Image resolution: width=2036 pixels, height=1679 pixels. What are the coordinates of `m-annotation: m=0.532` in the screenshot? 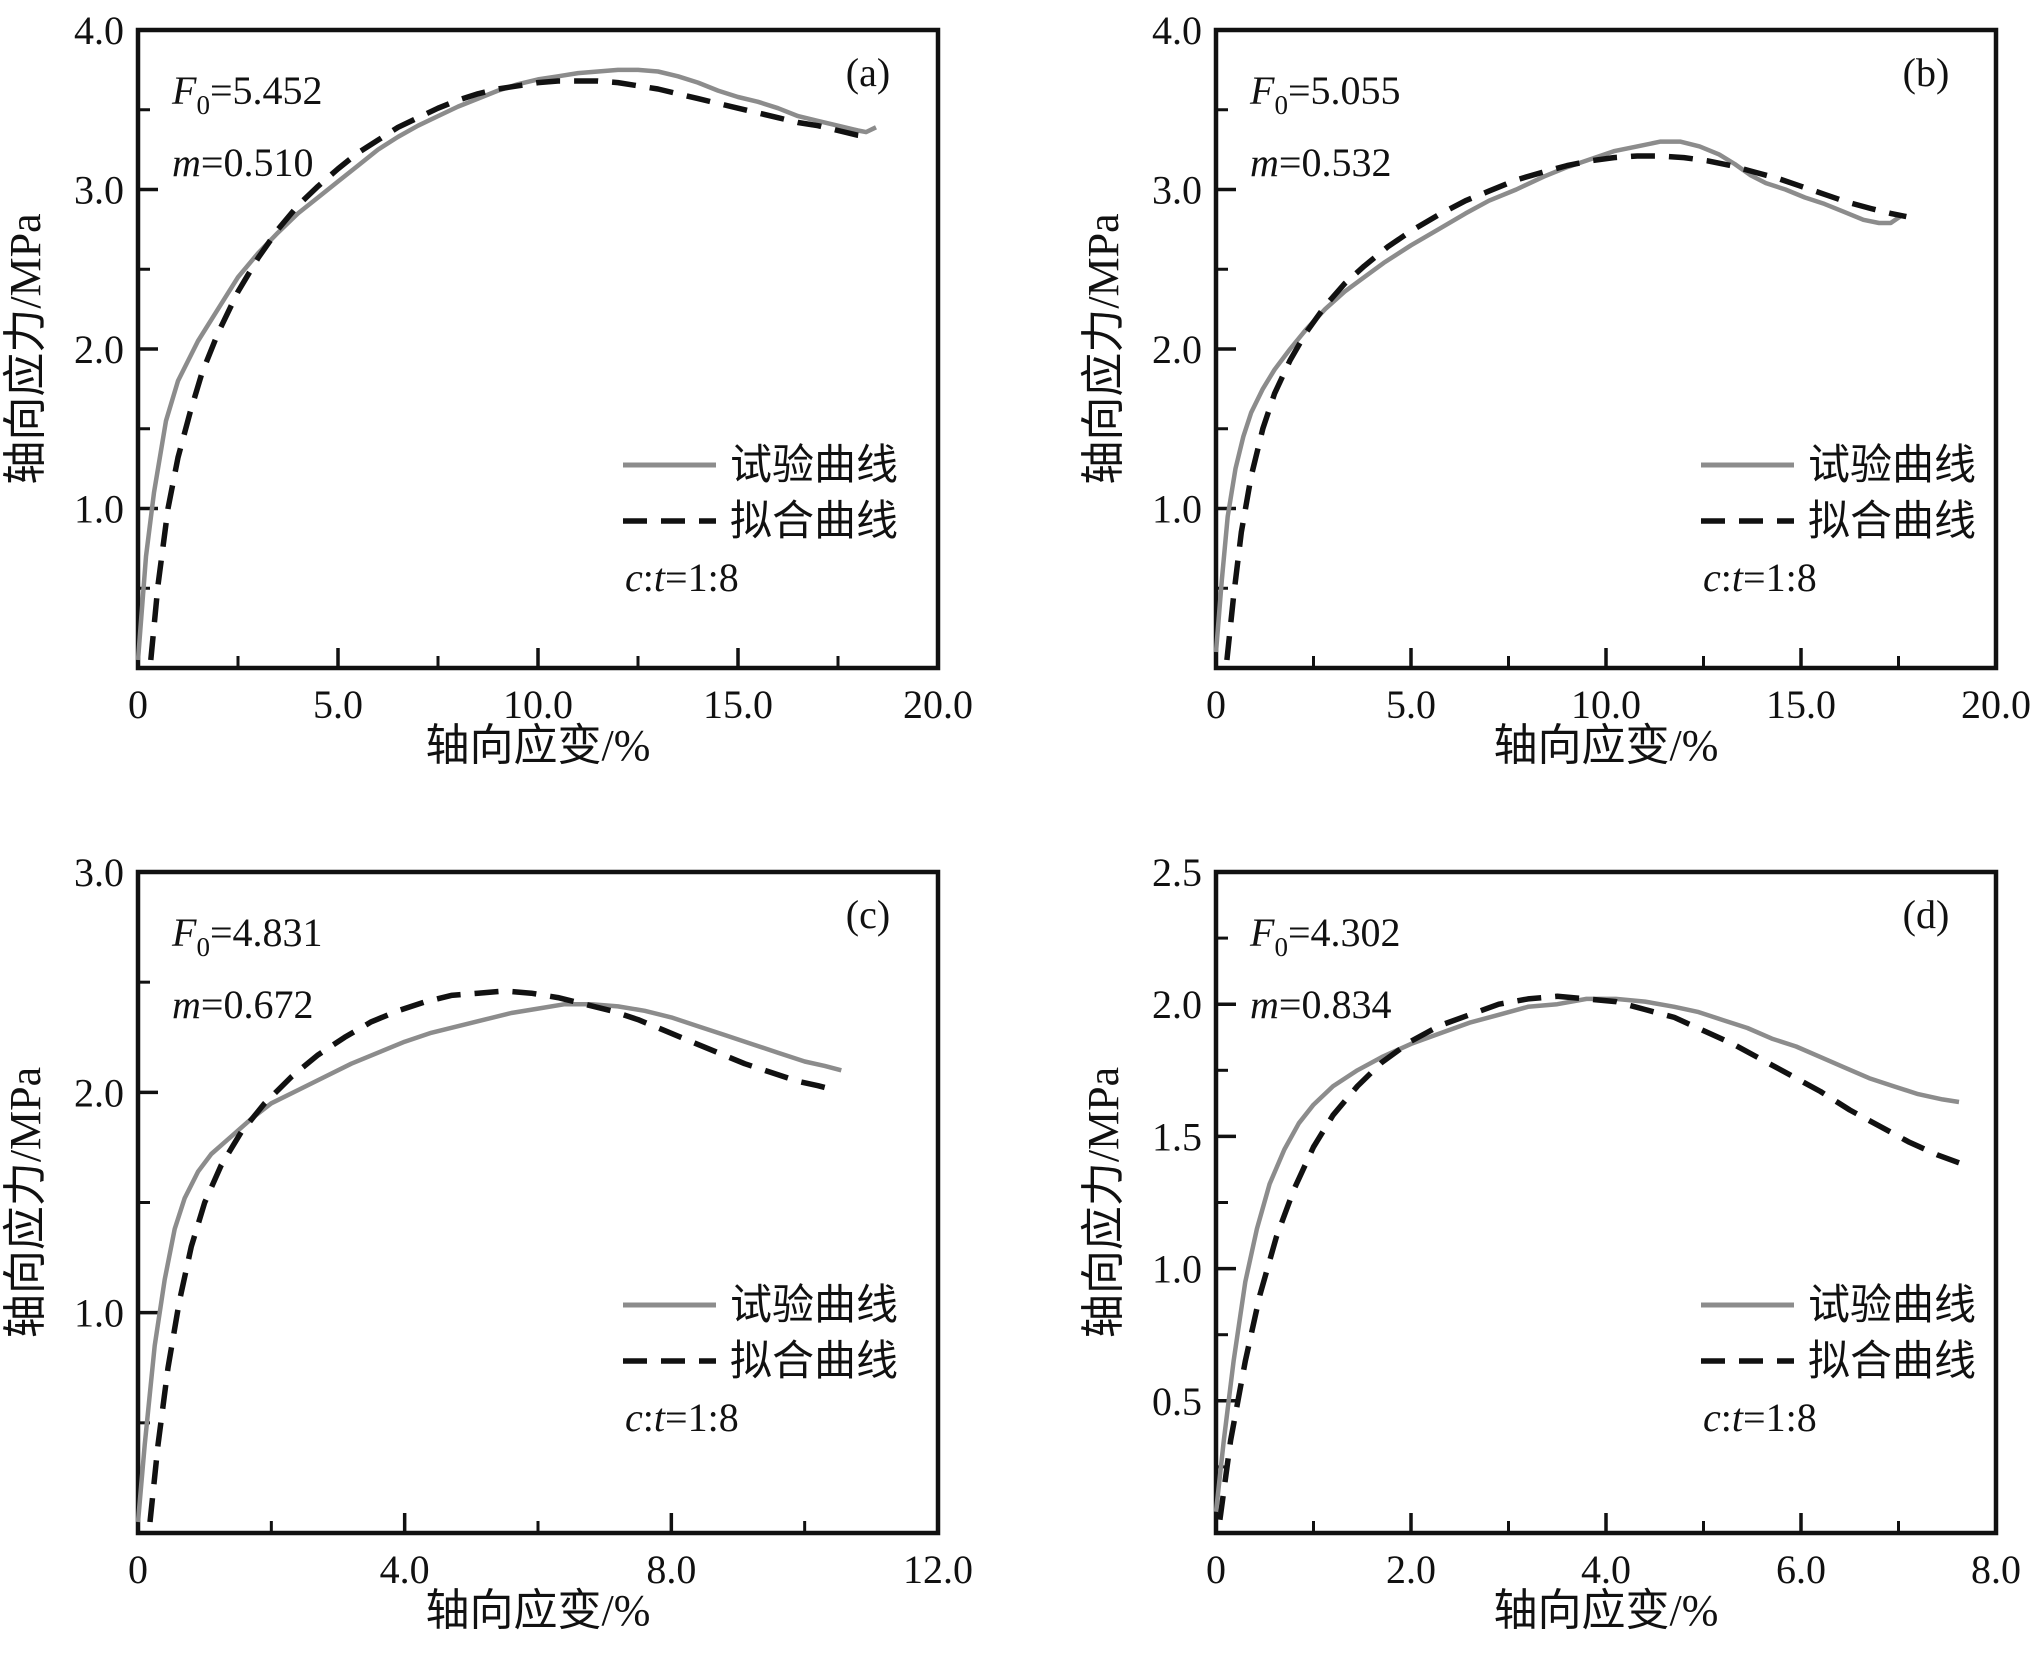 It's located at (1320, 162).